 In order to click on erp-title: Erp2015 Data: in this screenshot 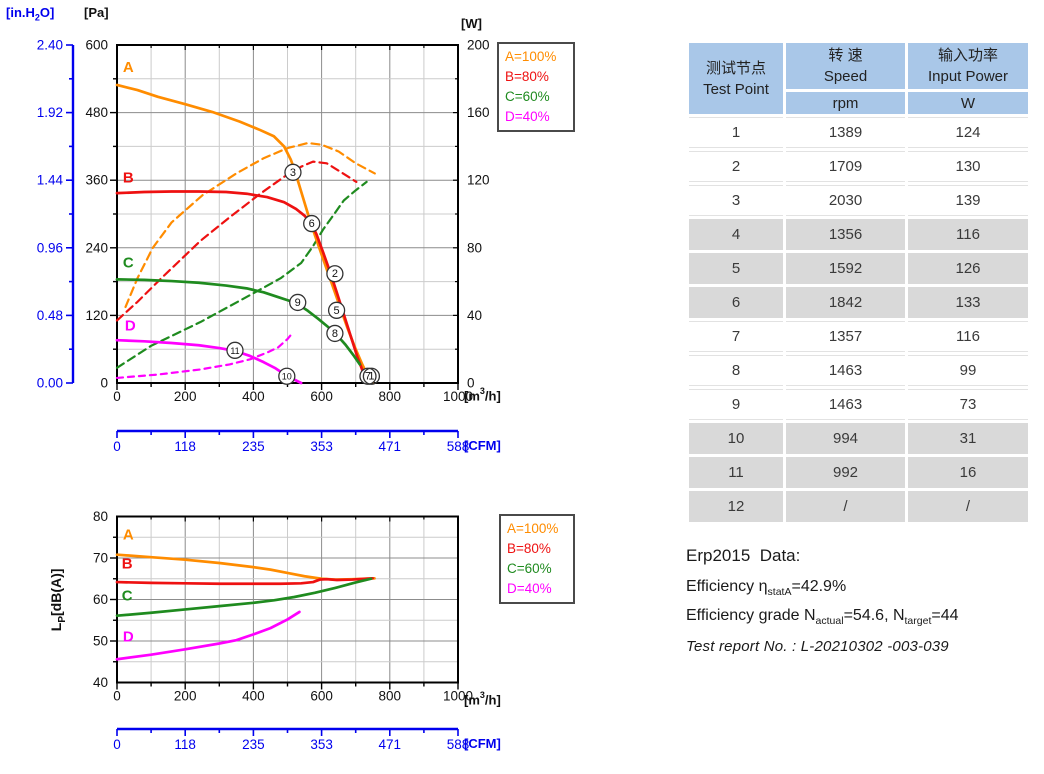, I will do `click(743, 555)`.